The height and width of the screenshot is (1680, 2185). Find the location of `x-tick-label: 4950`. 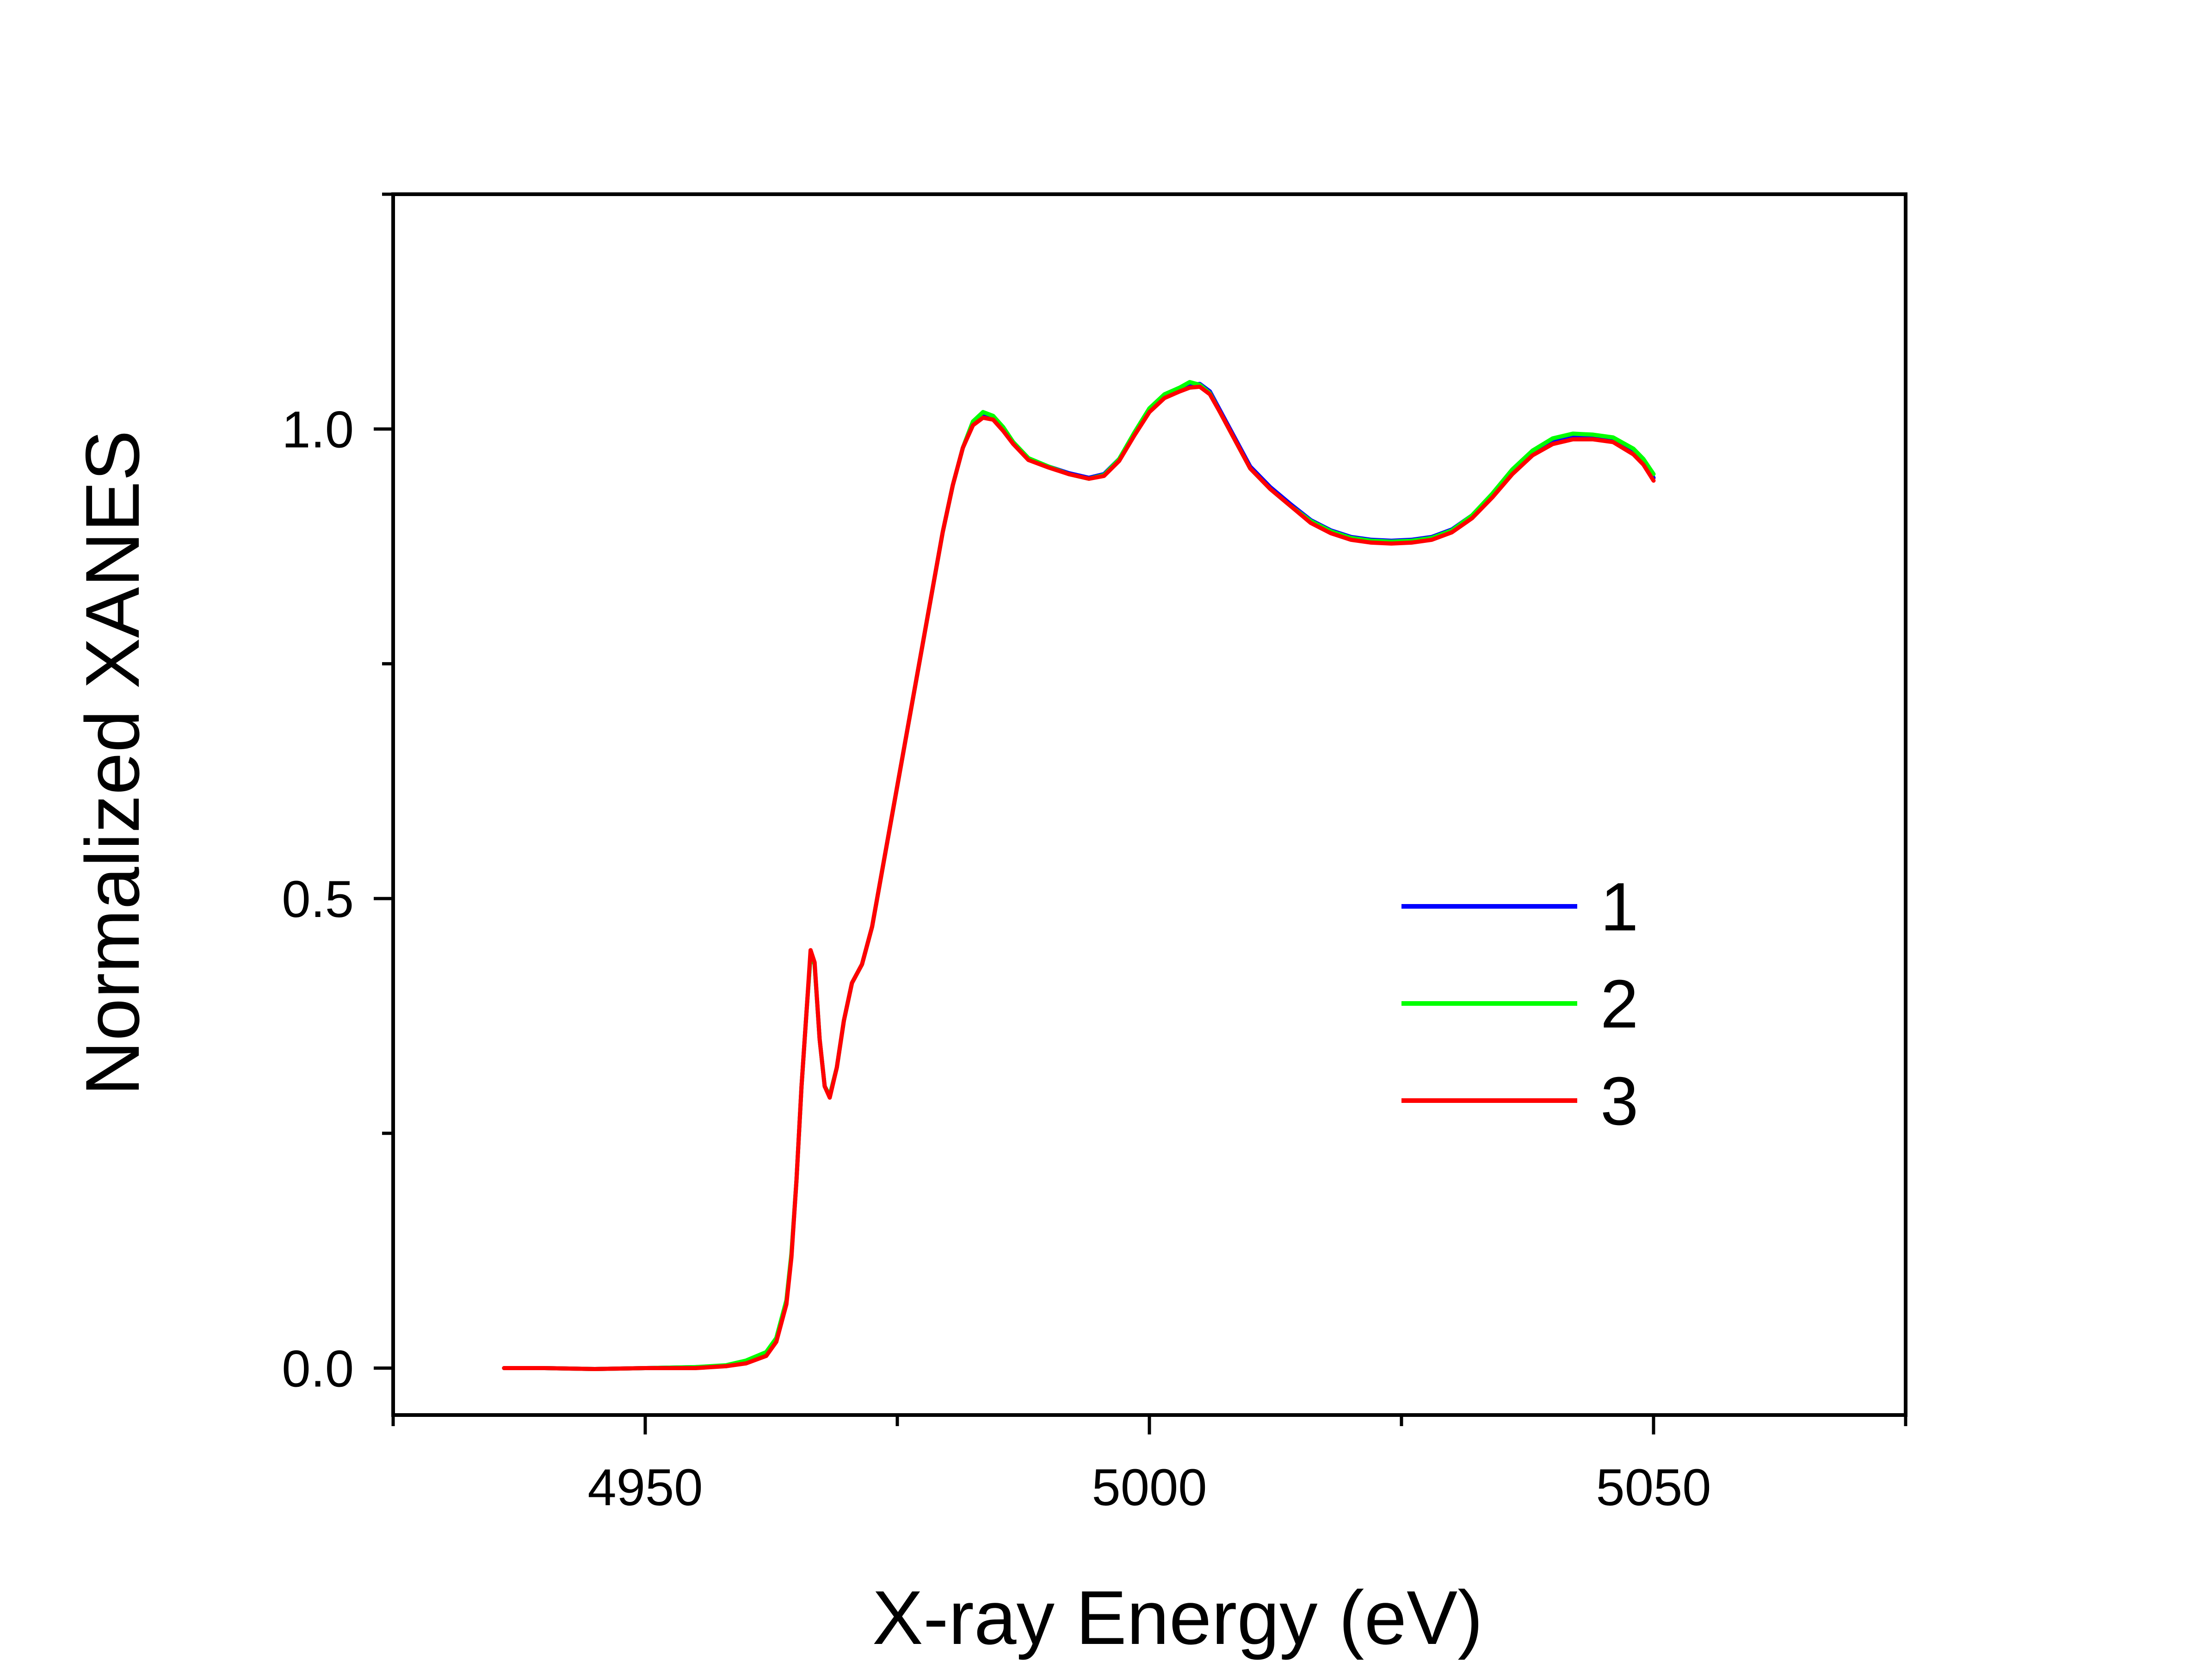

x-tick-label: 4950 is located at coordinates (645, 1487).